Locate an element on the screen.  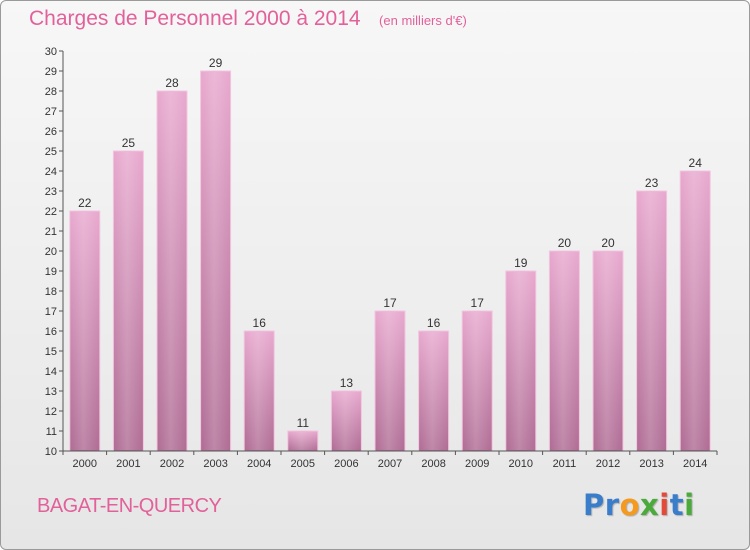
y-tick-label: 20 is located at coordinates (51, 252).